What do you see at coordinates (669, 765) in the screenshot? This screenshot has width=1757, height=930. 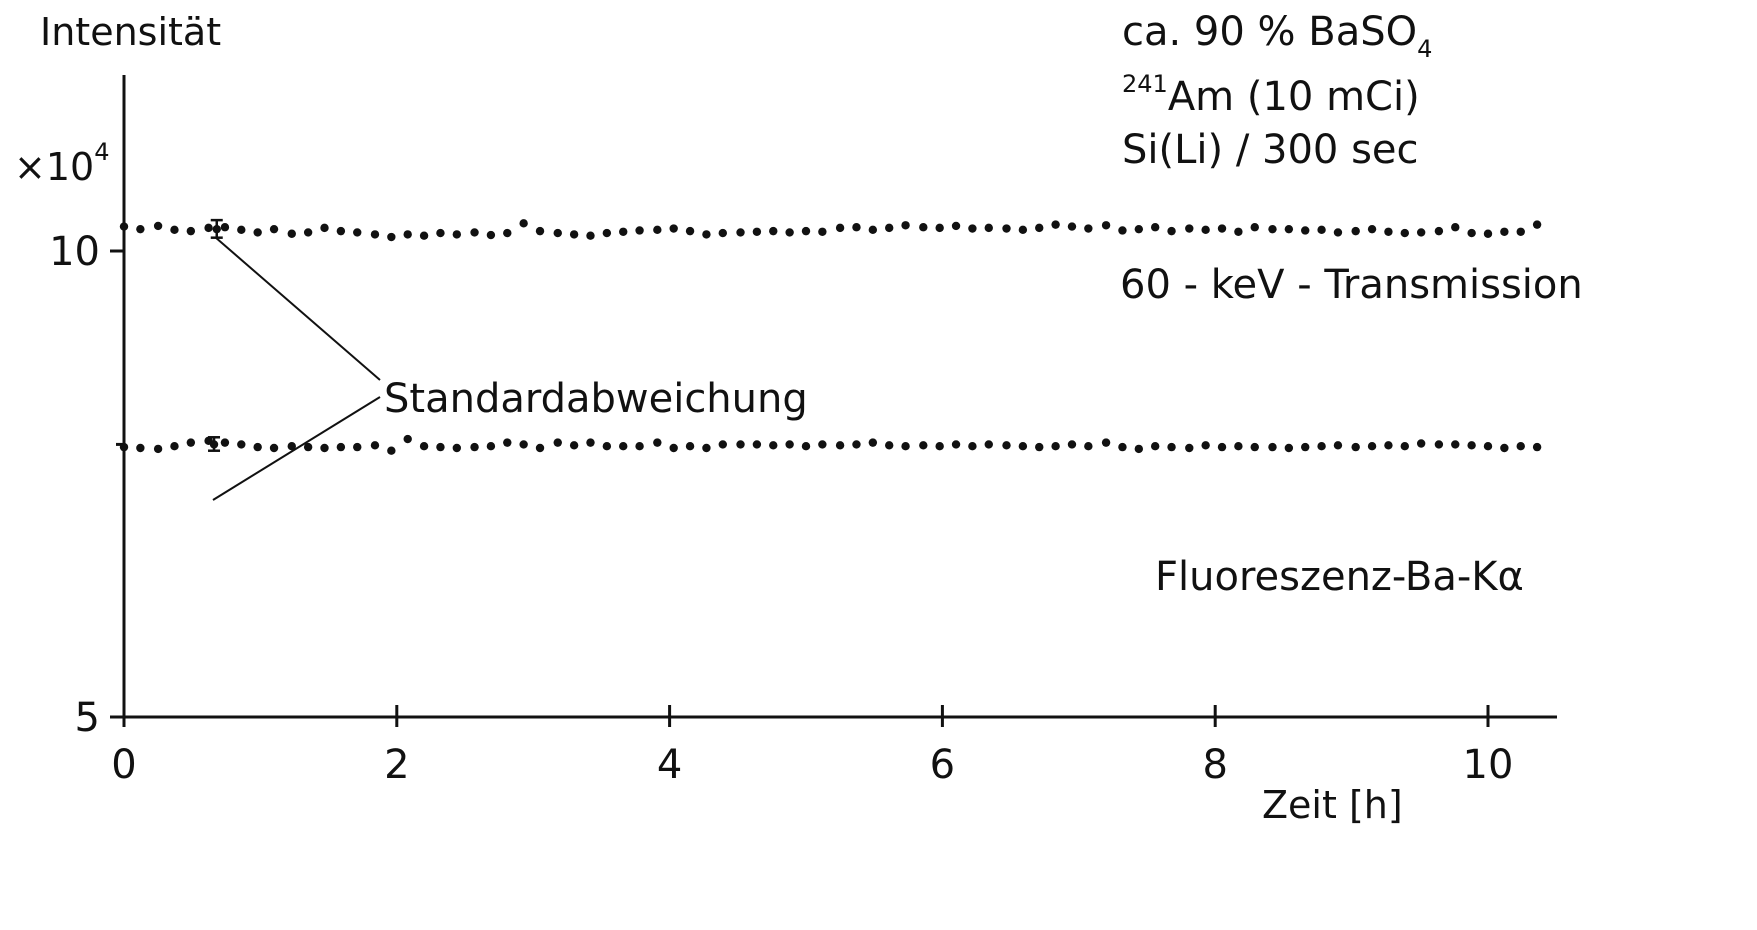 I see `x-tick-label-2: 4` at bounding box center [669, 765].